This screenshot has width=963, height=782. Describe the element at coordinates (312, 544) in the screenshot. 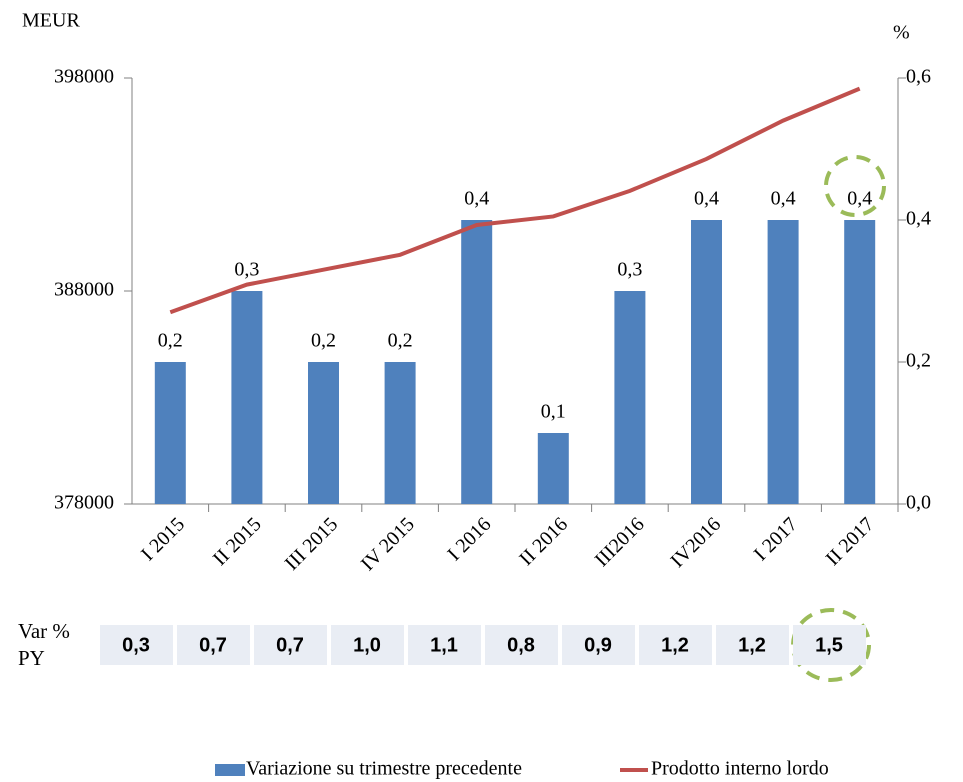

I see `x-tick-label: III 2015` at that location.